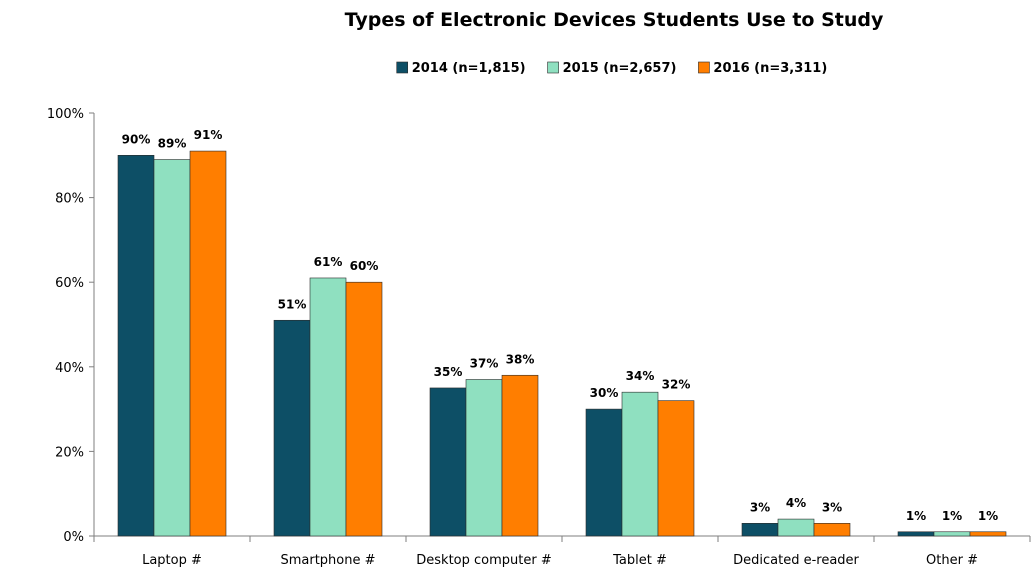  What do you see at coordinates (172, 144) in the screenshot?
I see `data-label-laptop-2015: 89%` at bounding box center [172, 144].